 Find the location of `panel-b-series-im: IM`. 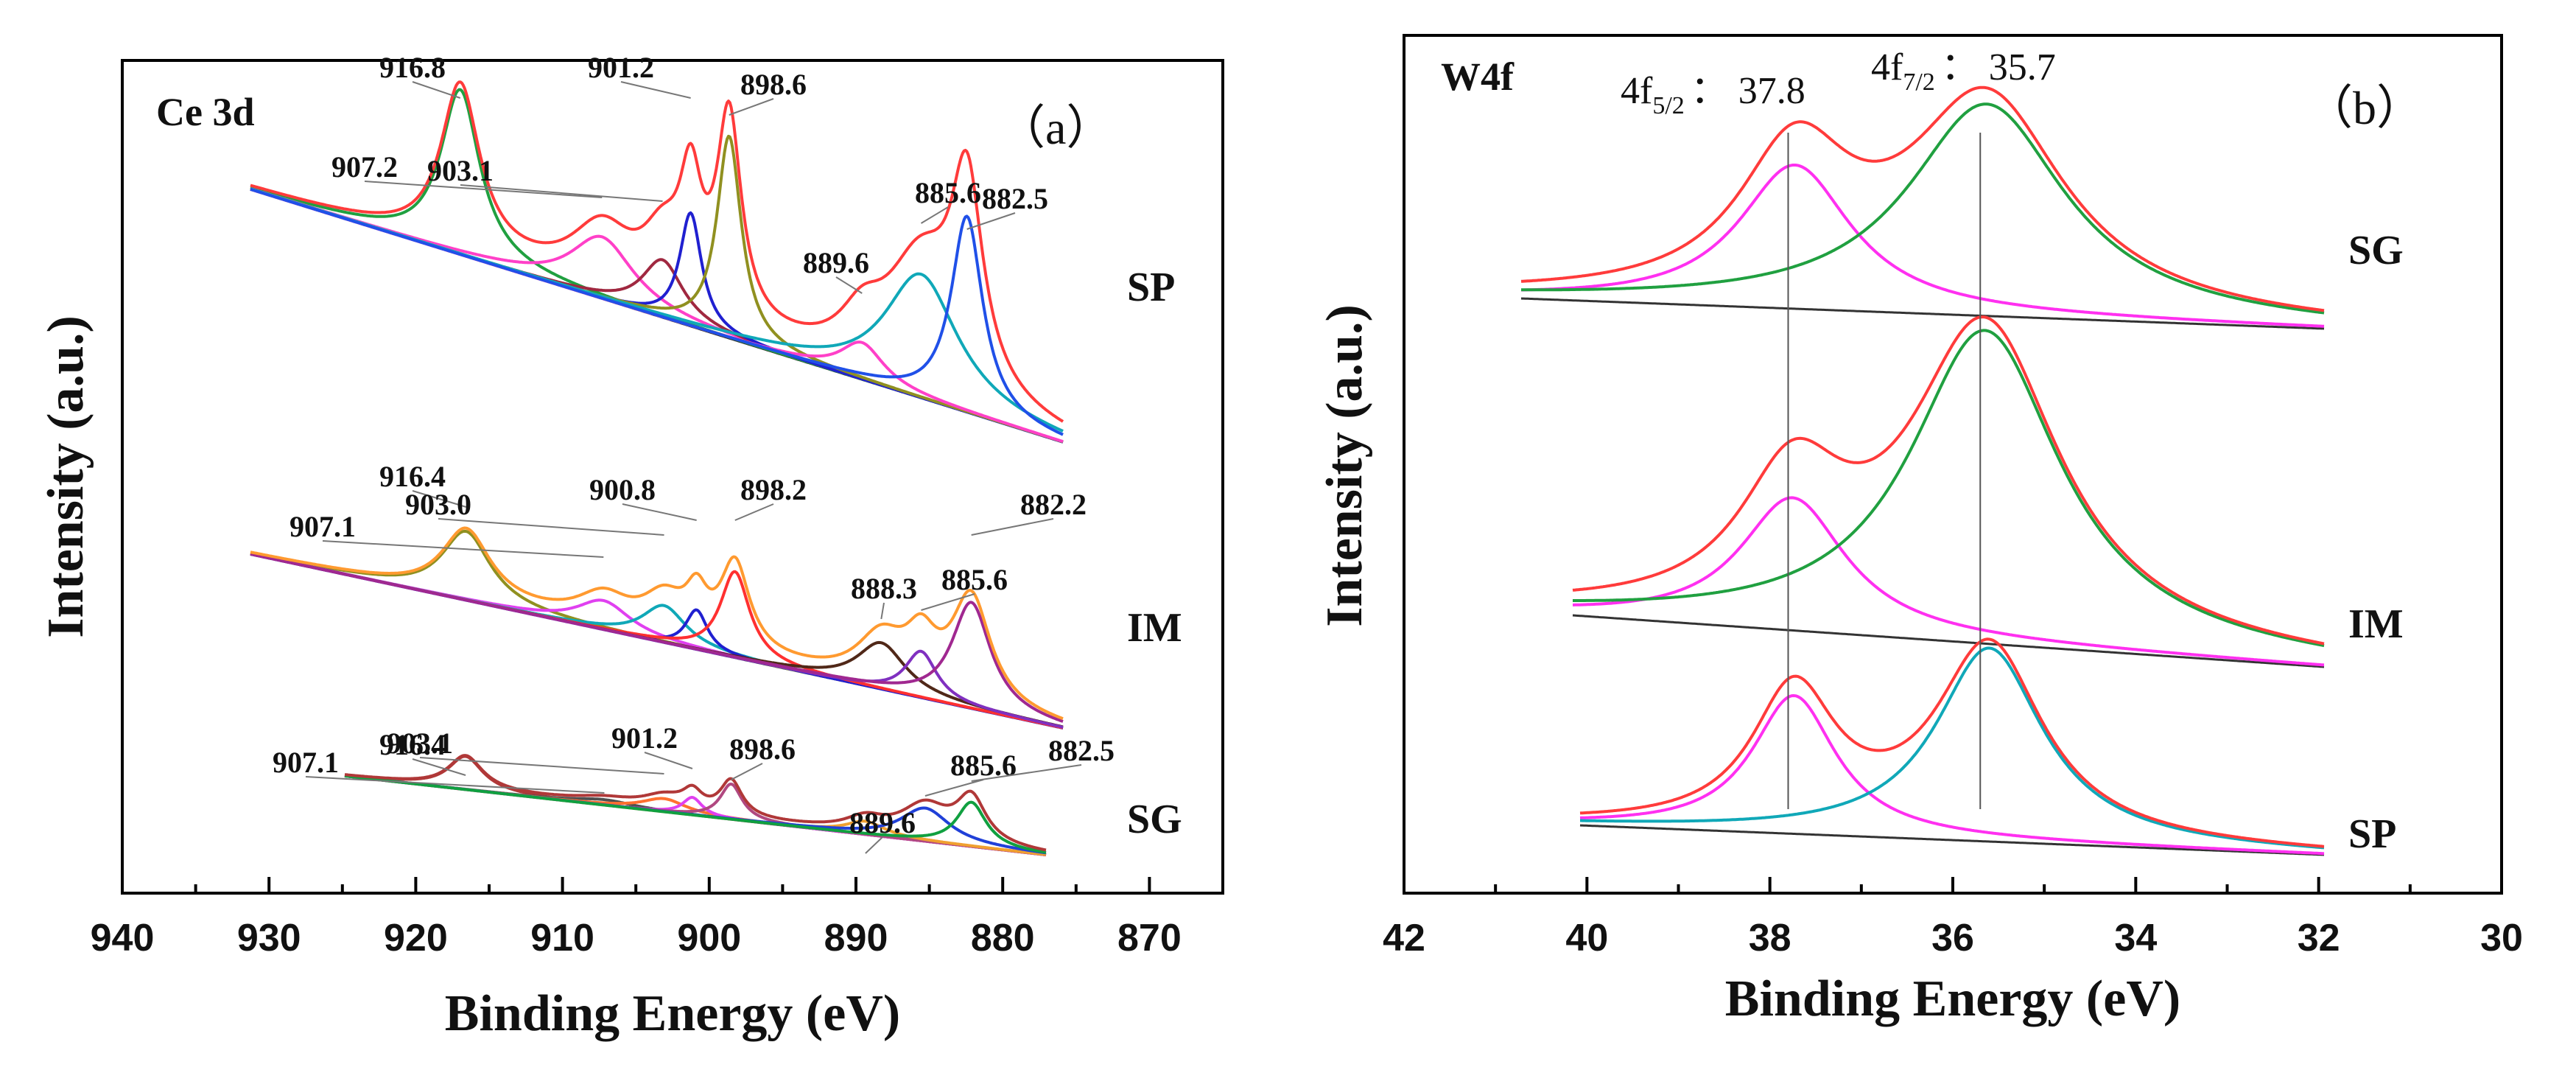

panel-b-series-im: IM is located at coordinates (1988, 491).